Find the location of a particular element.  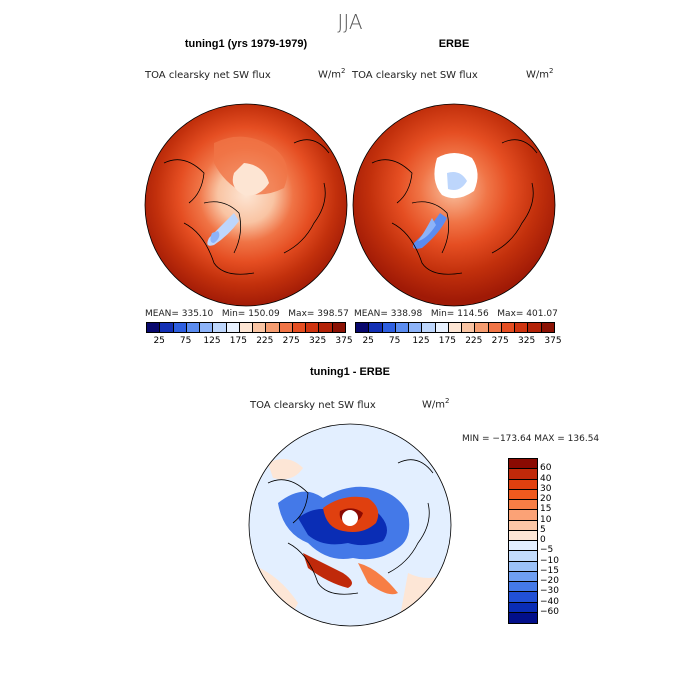

panel1-max: Max= 398.57 is located at coordinates (318, 314).